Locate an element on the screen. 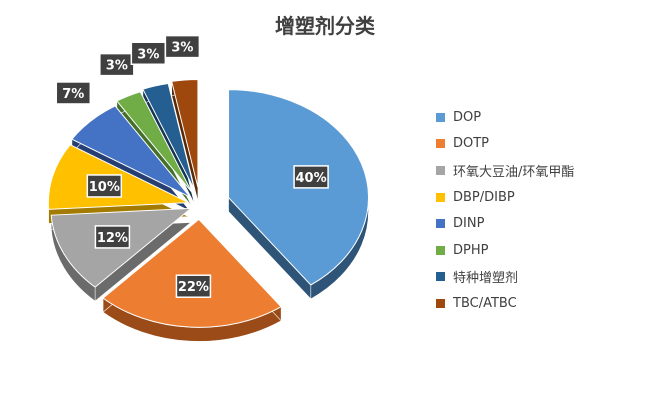  chart-title: 增塑剂分类 is located at coordinates (325, 26).